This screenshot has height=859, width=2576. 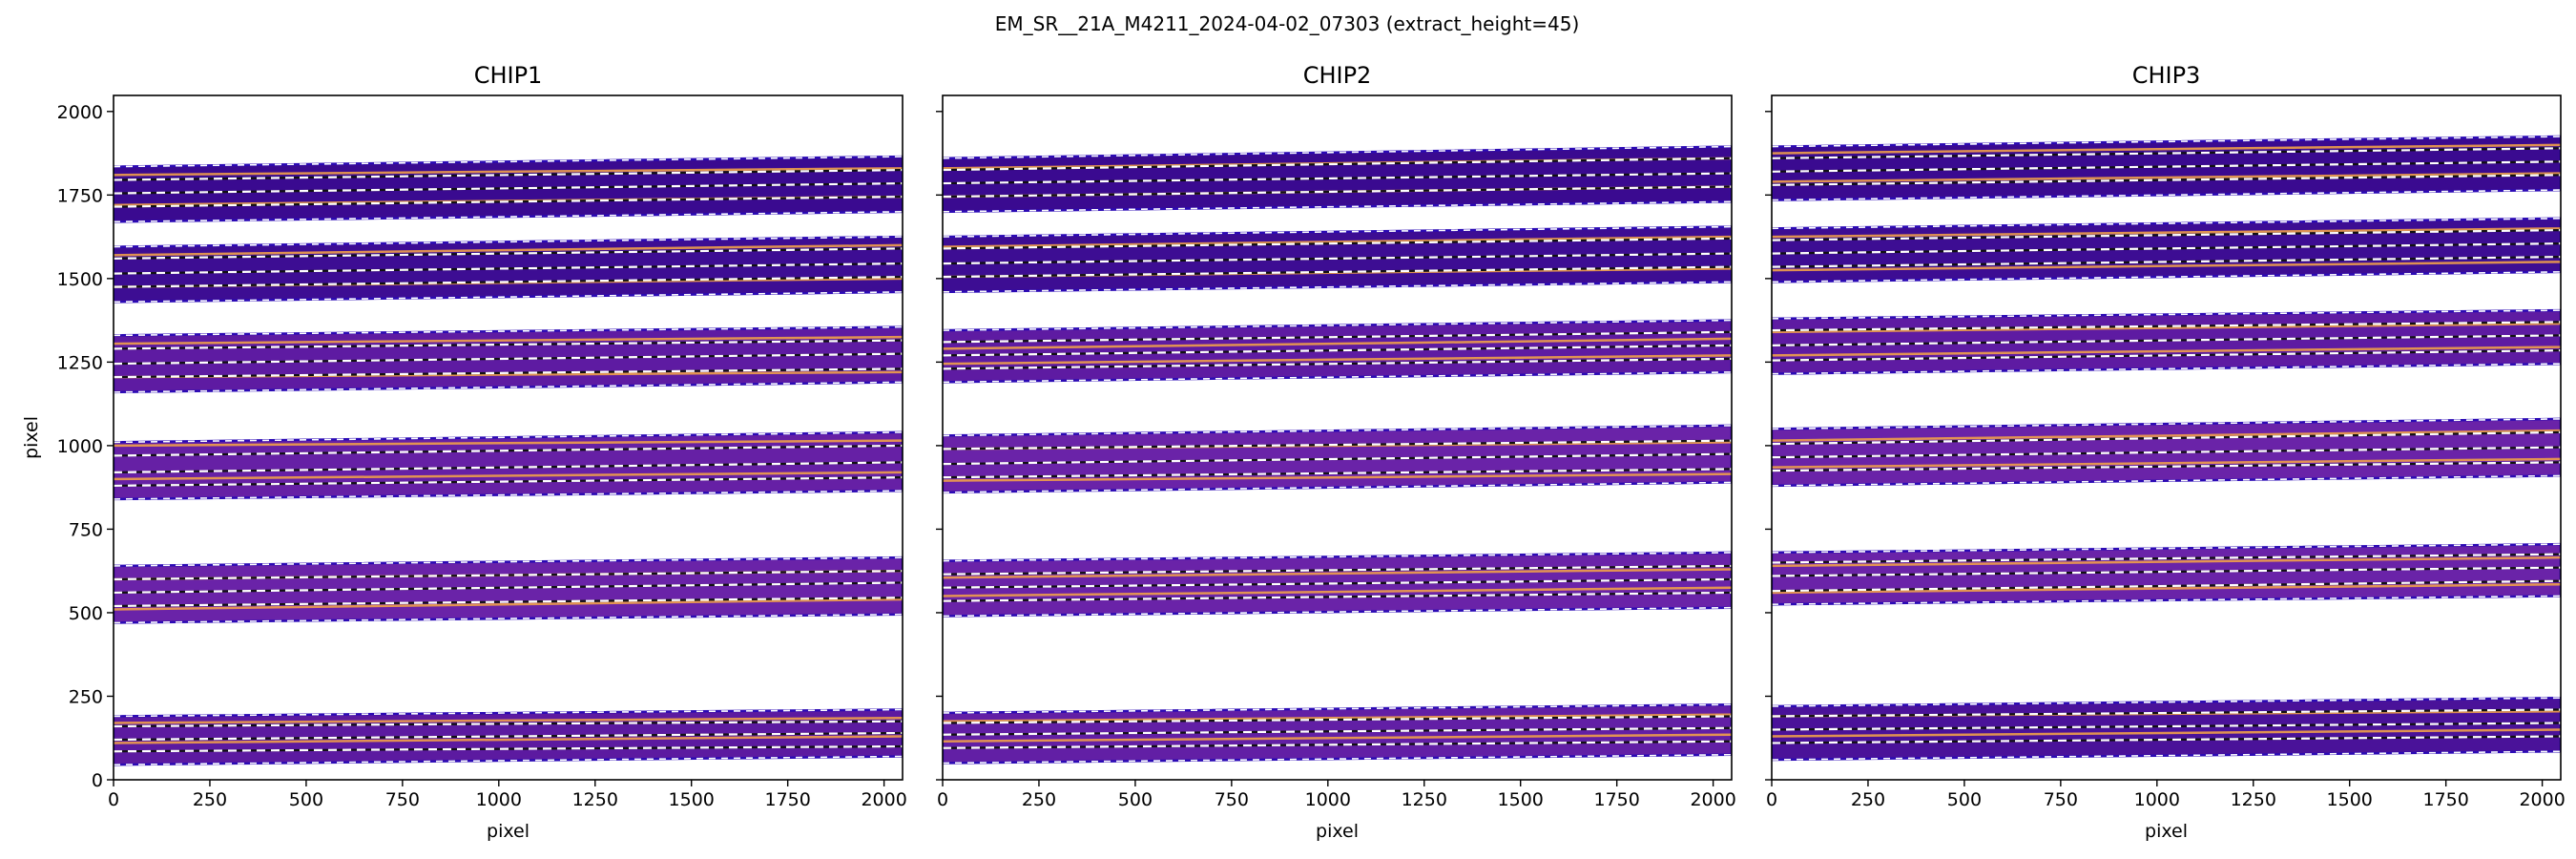 What do you see at coordinates (2166, 75) in the screenshot?
I see `panel-title: CHIP3` at bounding box center [2166, 75].